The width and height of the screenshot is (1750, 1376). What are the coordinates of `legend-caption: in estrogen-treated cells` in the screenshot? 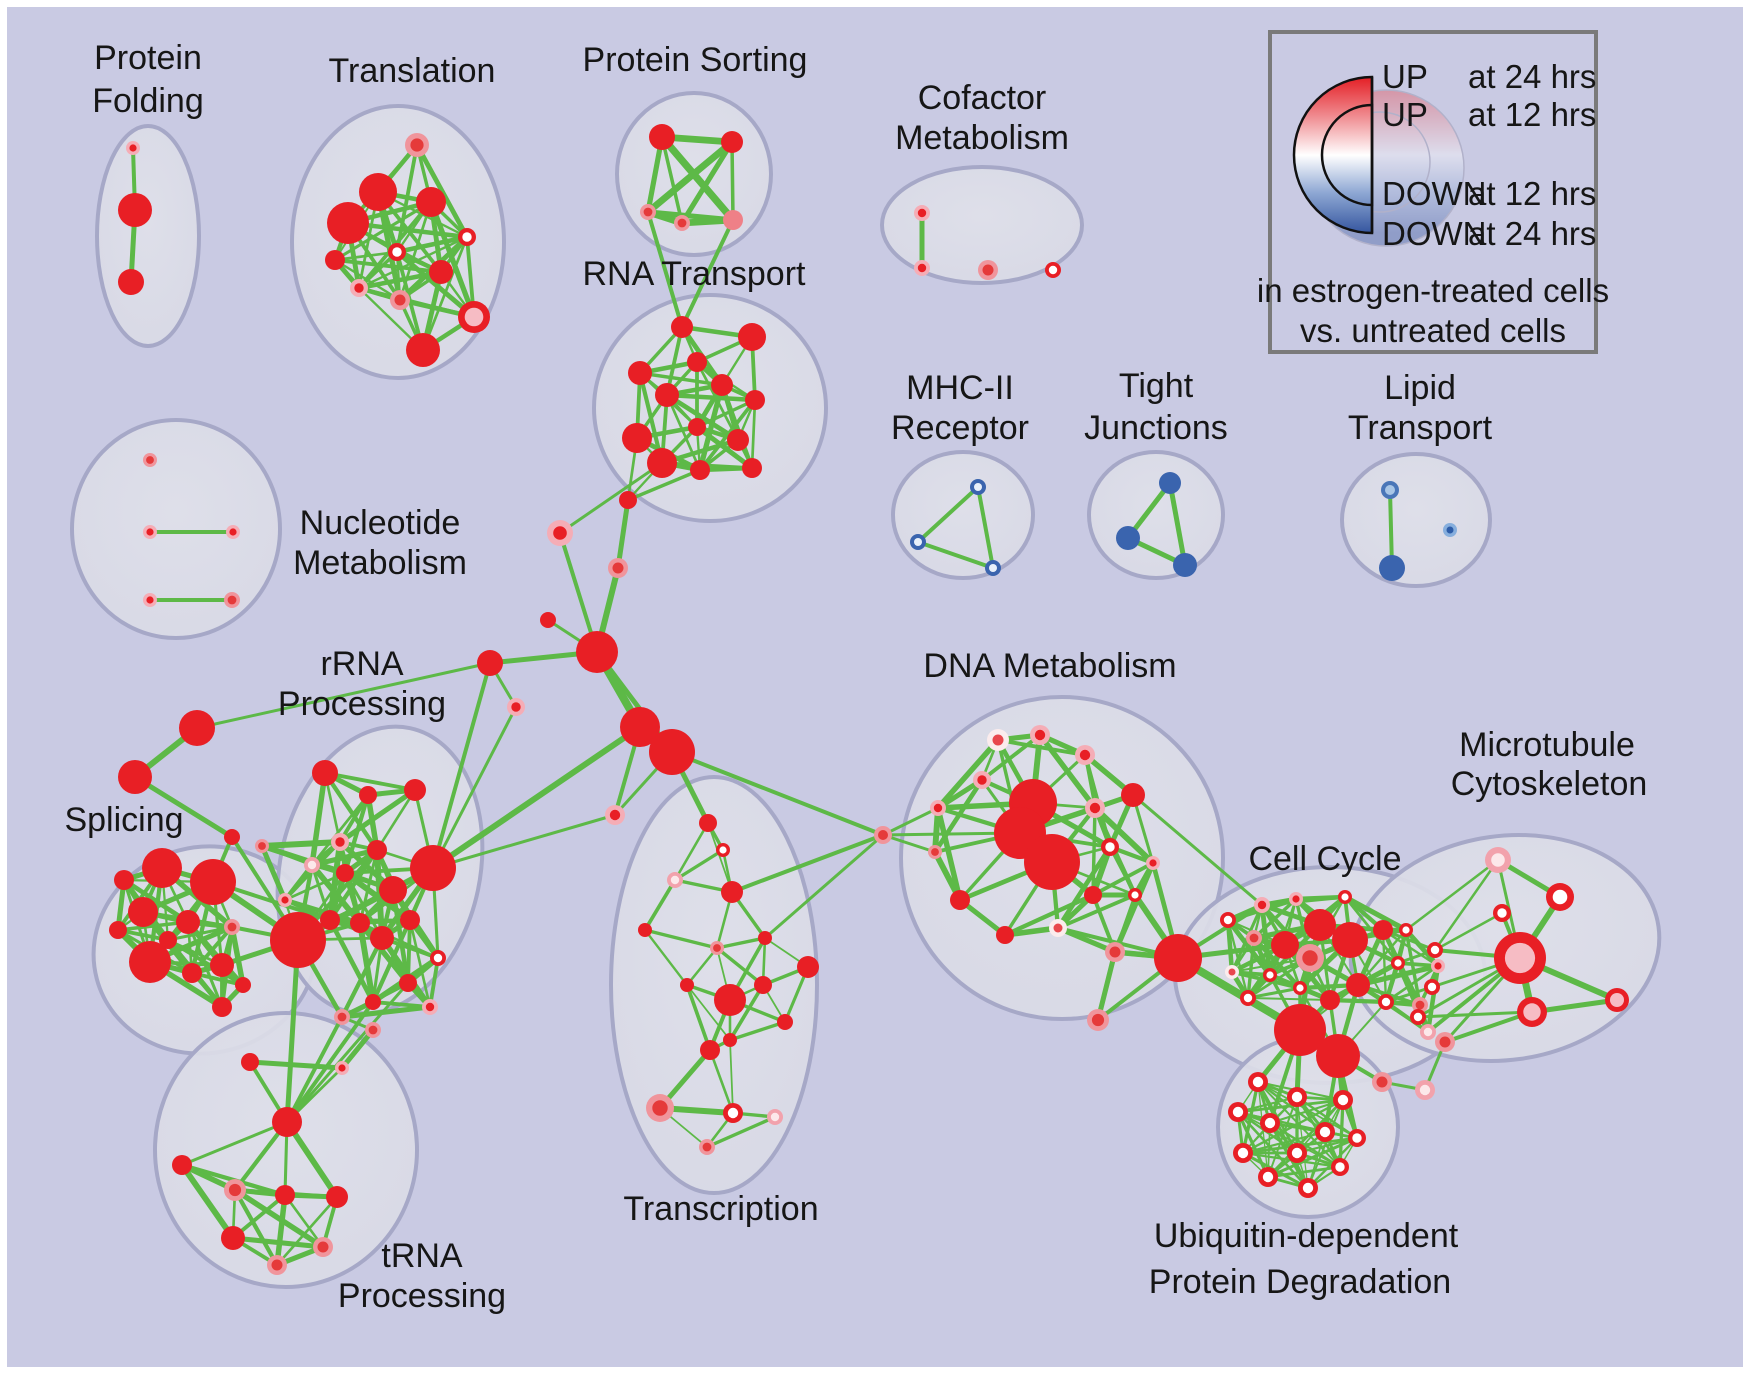 It's located at (1433, 290).